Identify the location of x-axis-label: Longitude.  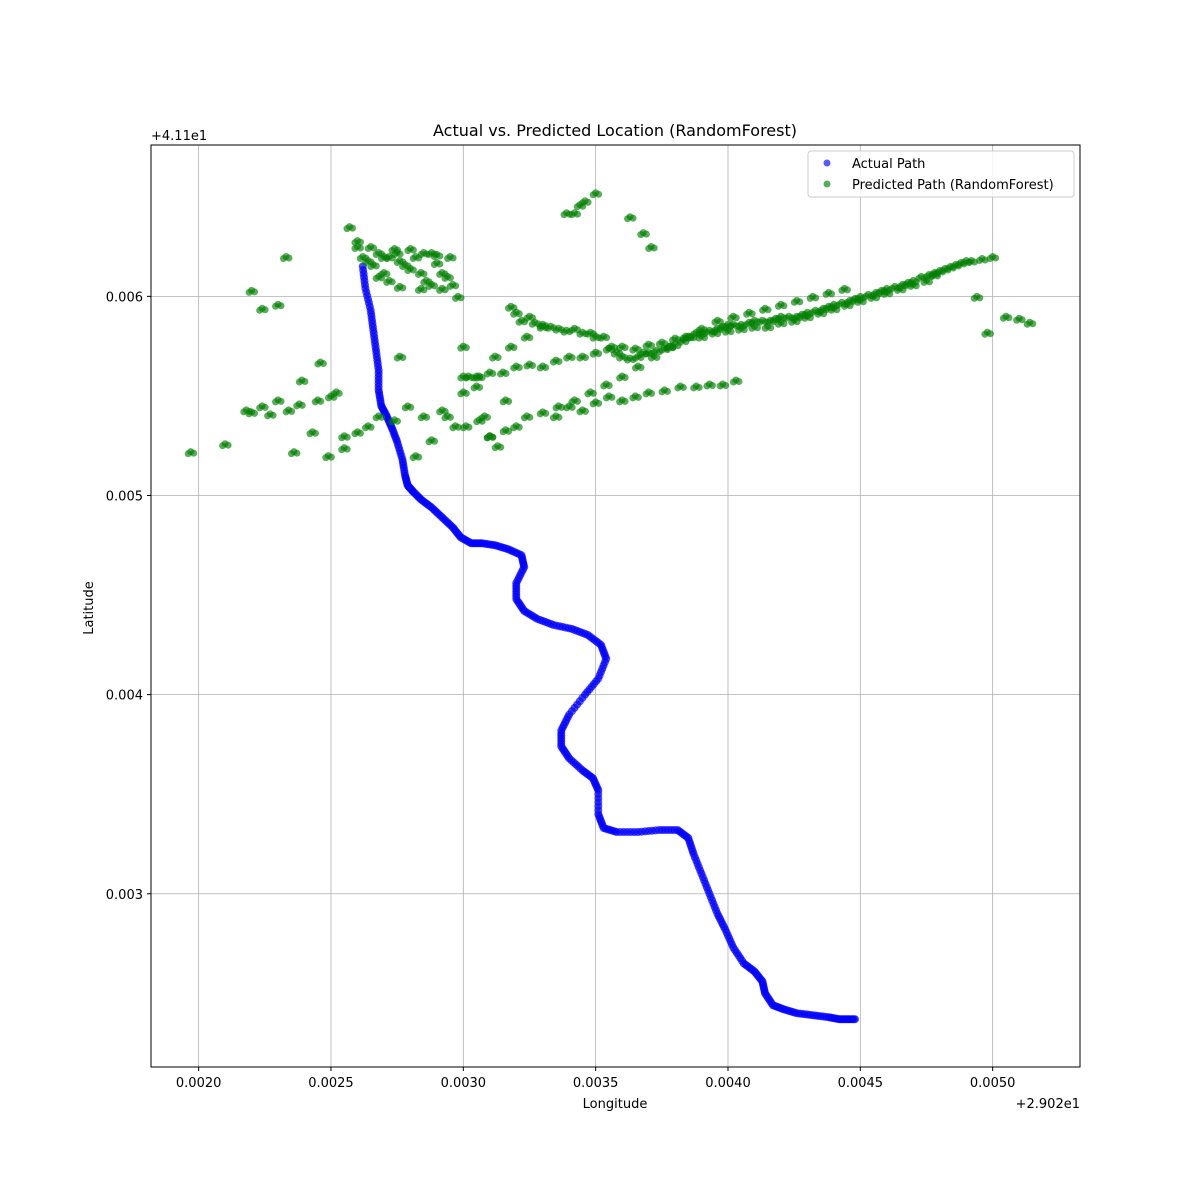
(615, 1104).